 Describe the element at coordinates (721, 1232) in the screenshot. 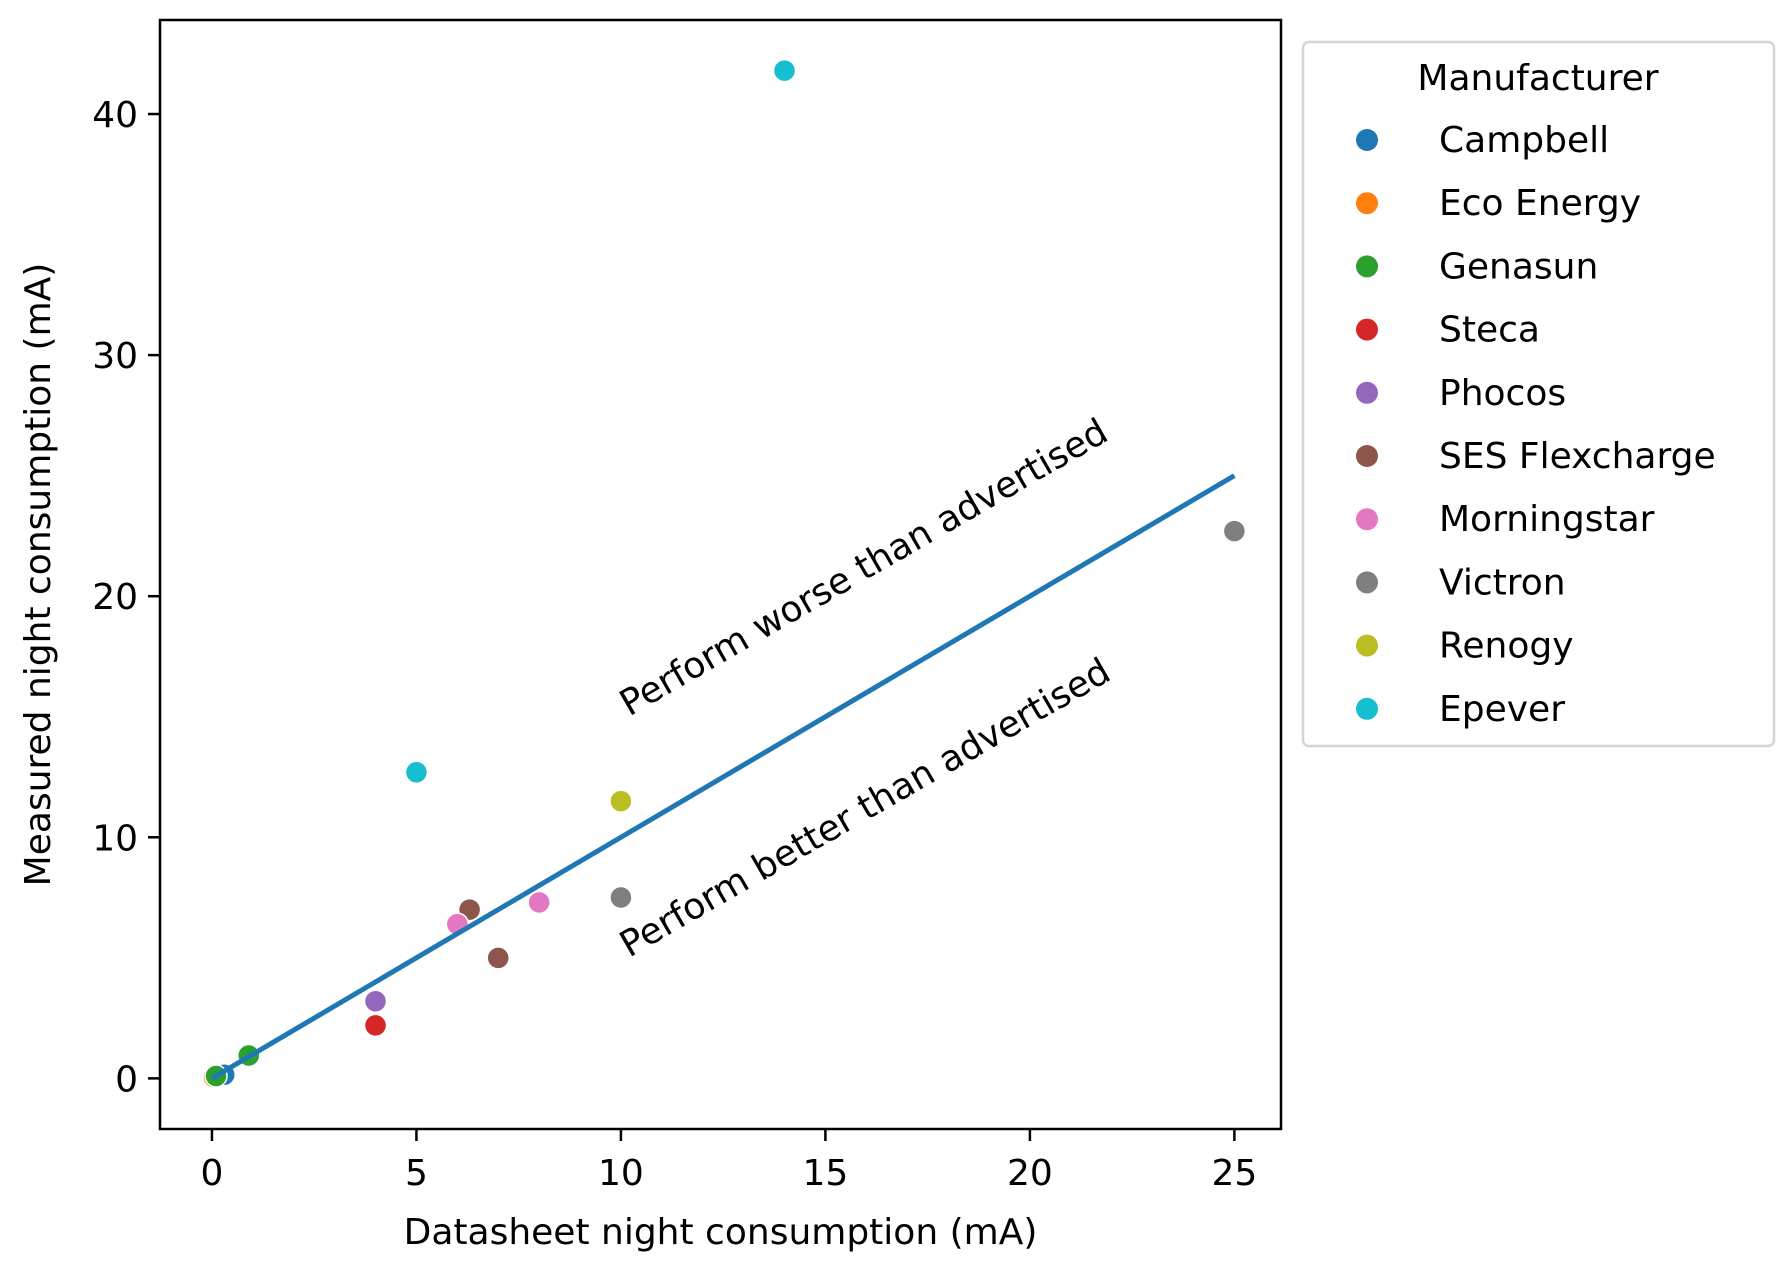

I see `x-axis-label: Datasheet night consumption (mA)` at that location.